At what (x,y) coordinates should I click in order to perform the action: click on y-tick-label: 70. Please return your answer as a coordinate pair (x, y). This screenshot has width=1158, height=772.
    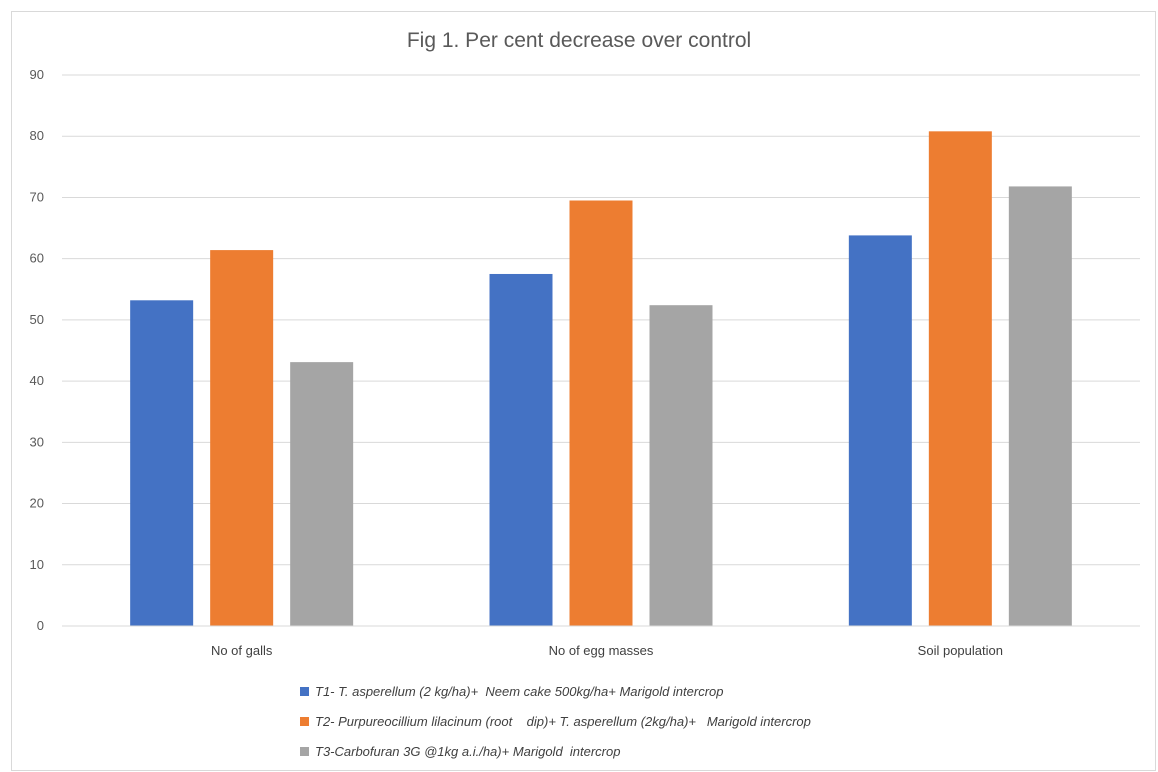
    Looking at the image, I should click on (37, 196).